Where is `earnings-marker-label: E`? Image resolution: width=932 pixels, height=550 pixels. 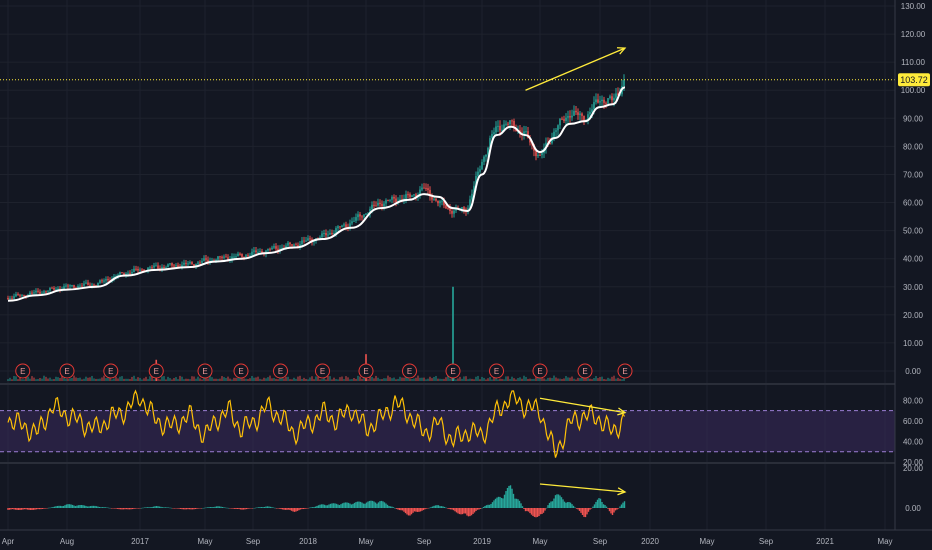
earnings-marker-label: E is located at coordinates (322, 371).